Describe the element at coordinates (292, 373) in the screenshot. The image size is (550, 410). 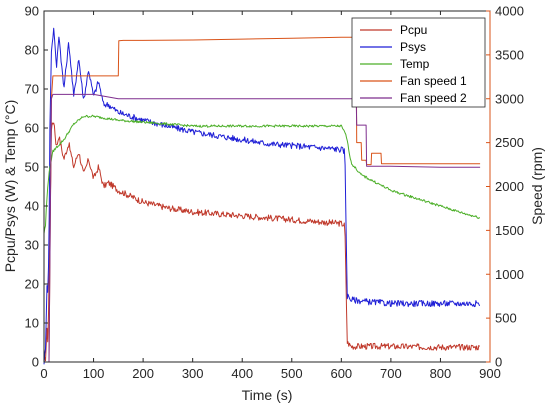
I see `x-tick-label: 500` at that location.